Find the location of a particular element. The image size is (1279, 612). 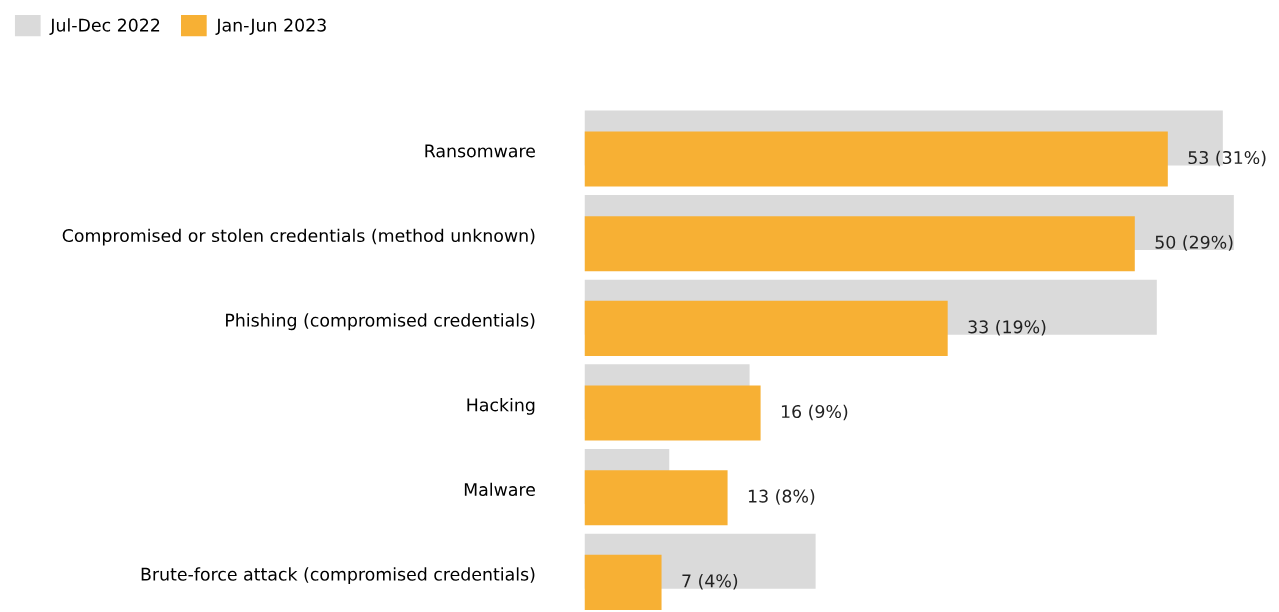

data-label: 53 (31%) is located at coordinates (1227, 158).